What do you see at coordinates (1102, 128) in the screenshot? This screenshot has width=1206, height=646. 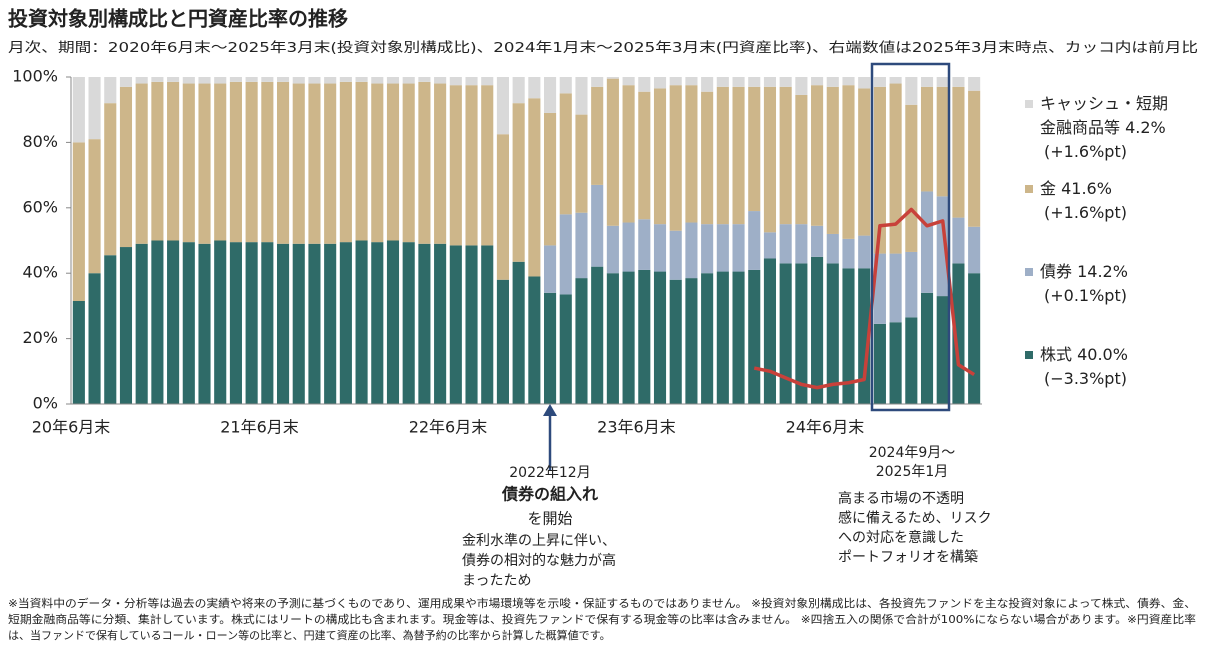 I see `legend-item: キャッシュ・短期金融商品等 4.2% (+1.6%pt)` at bounding box center [1102, 128].